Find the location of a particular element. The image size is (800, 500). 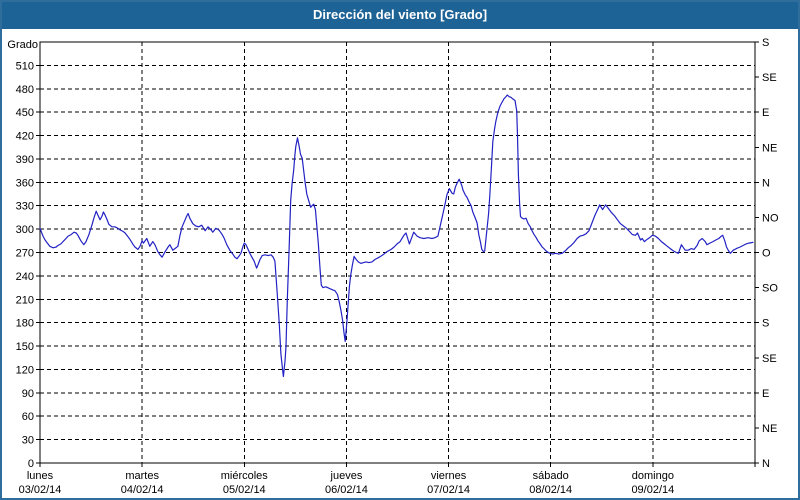

svg-text: 150 is located at coordinates (25, 347).